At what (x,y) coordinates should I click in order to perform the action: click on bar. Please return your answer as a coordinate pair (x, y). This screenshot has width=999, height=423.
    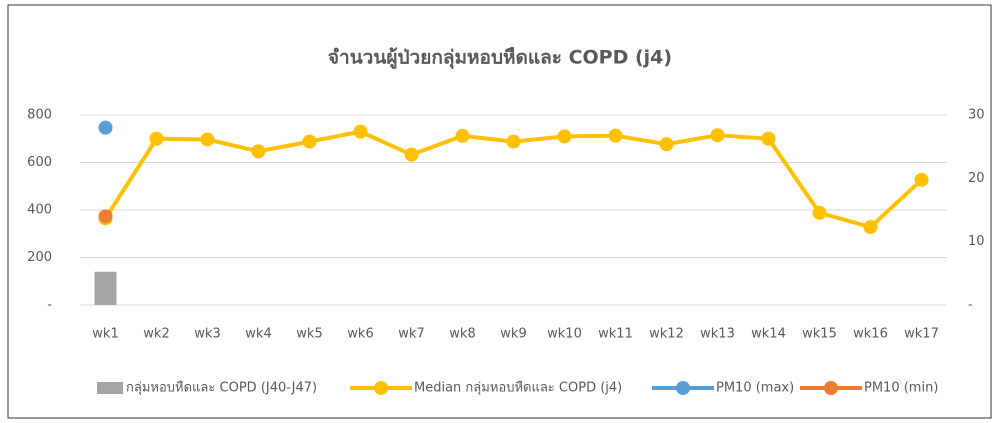
    Looking at the image, I should click on (105, 288).